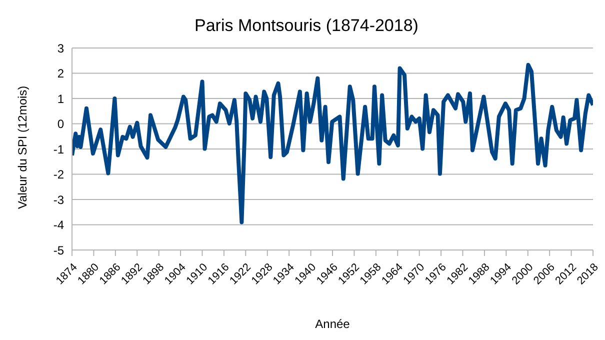 The height and width of the screenshot is (340, 605). What do you see at coordinates (58, 149) in the screenshot?
I see `y-tick-label: -1` at bounding box center [58, 149].